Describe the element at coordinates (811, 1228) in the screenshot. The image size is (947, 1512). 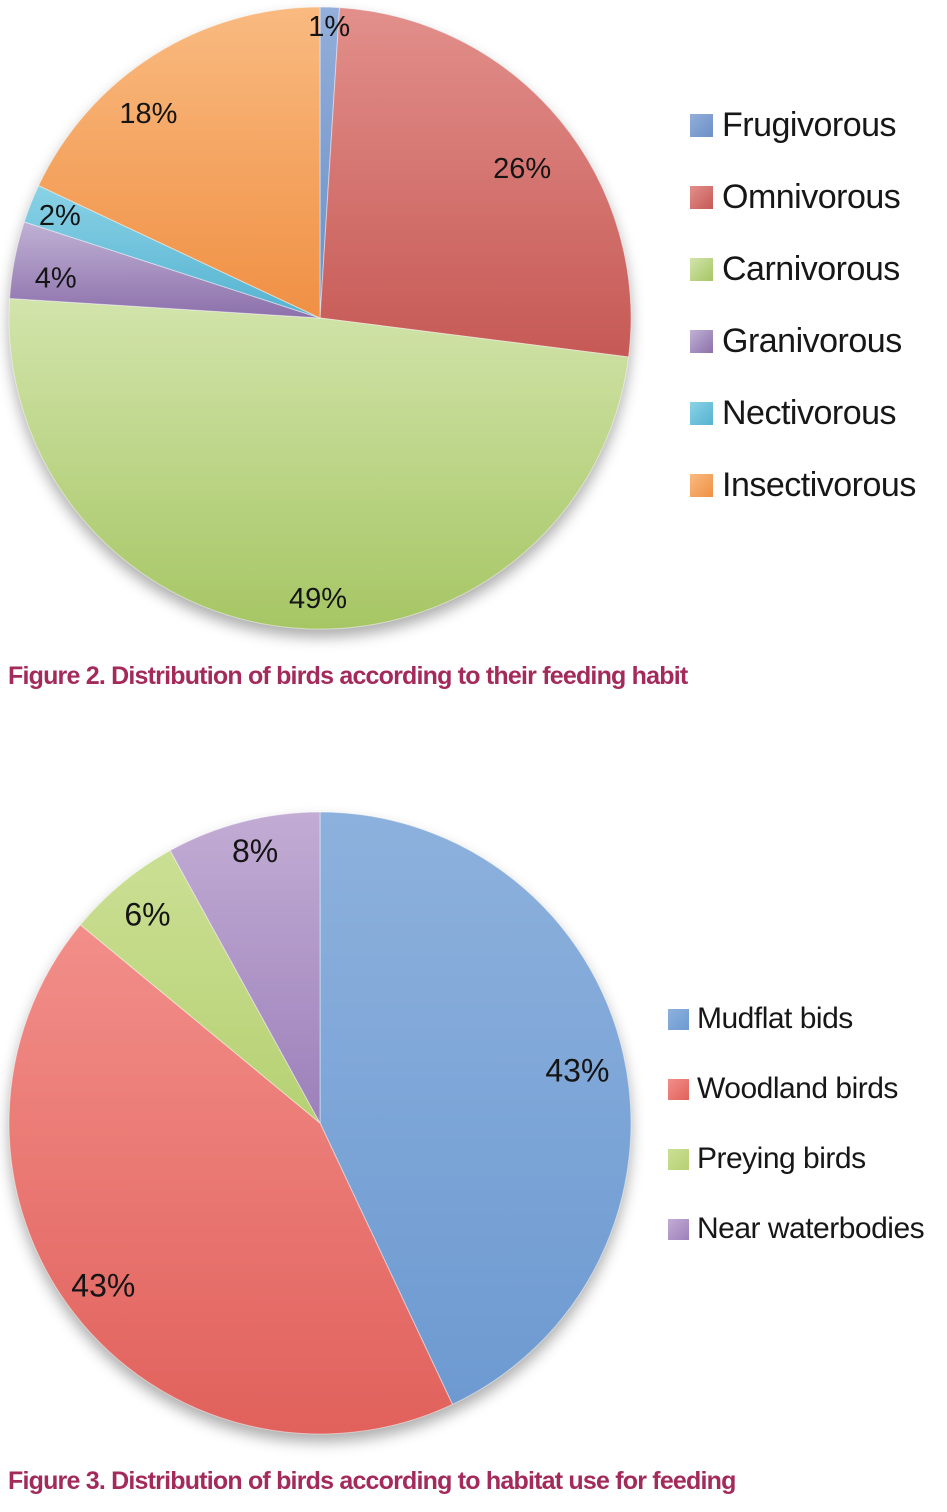
I see `legend-label: Near waterbodies` at that location.